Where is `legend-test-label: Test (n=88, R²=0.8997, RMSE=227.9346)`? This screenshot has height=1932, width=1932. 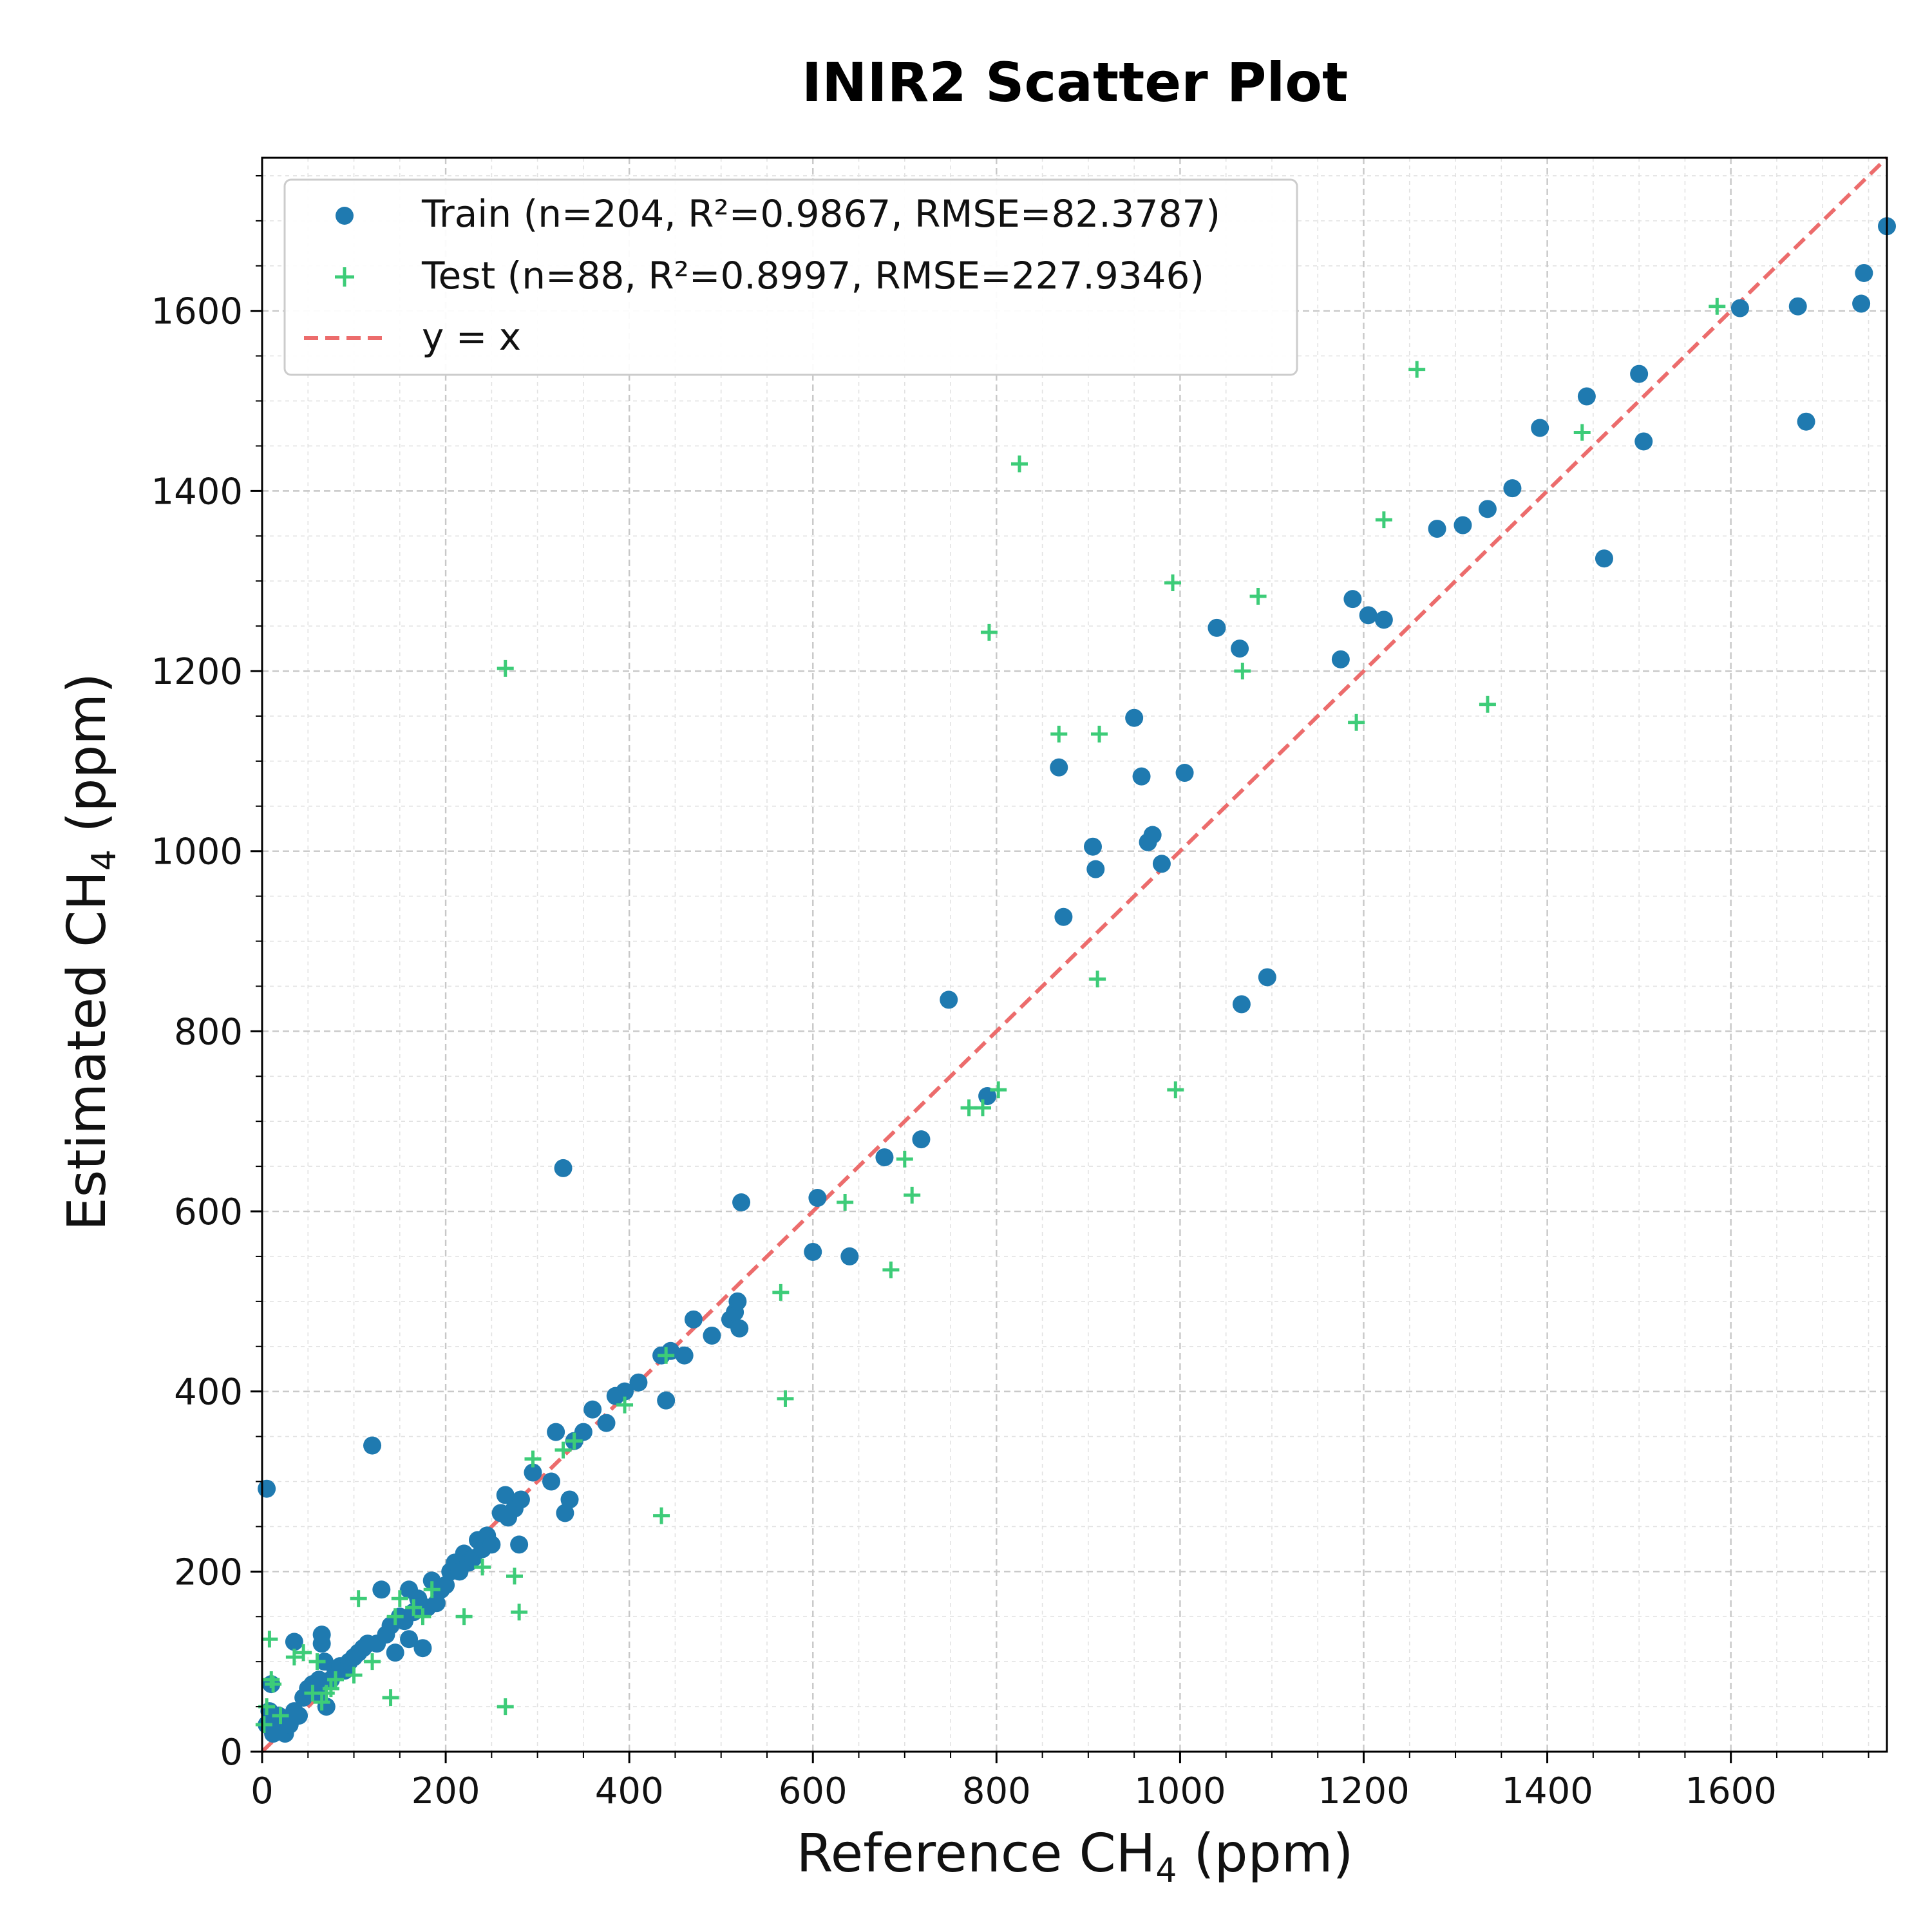 legend-test-label: Test (n=88, R²=0.8997, RMSE=227.9346) is located at coordinates (813, 276).